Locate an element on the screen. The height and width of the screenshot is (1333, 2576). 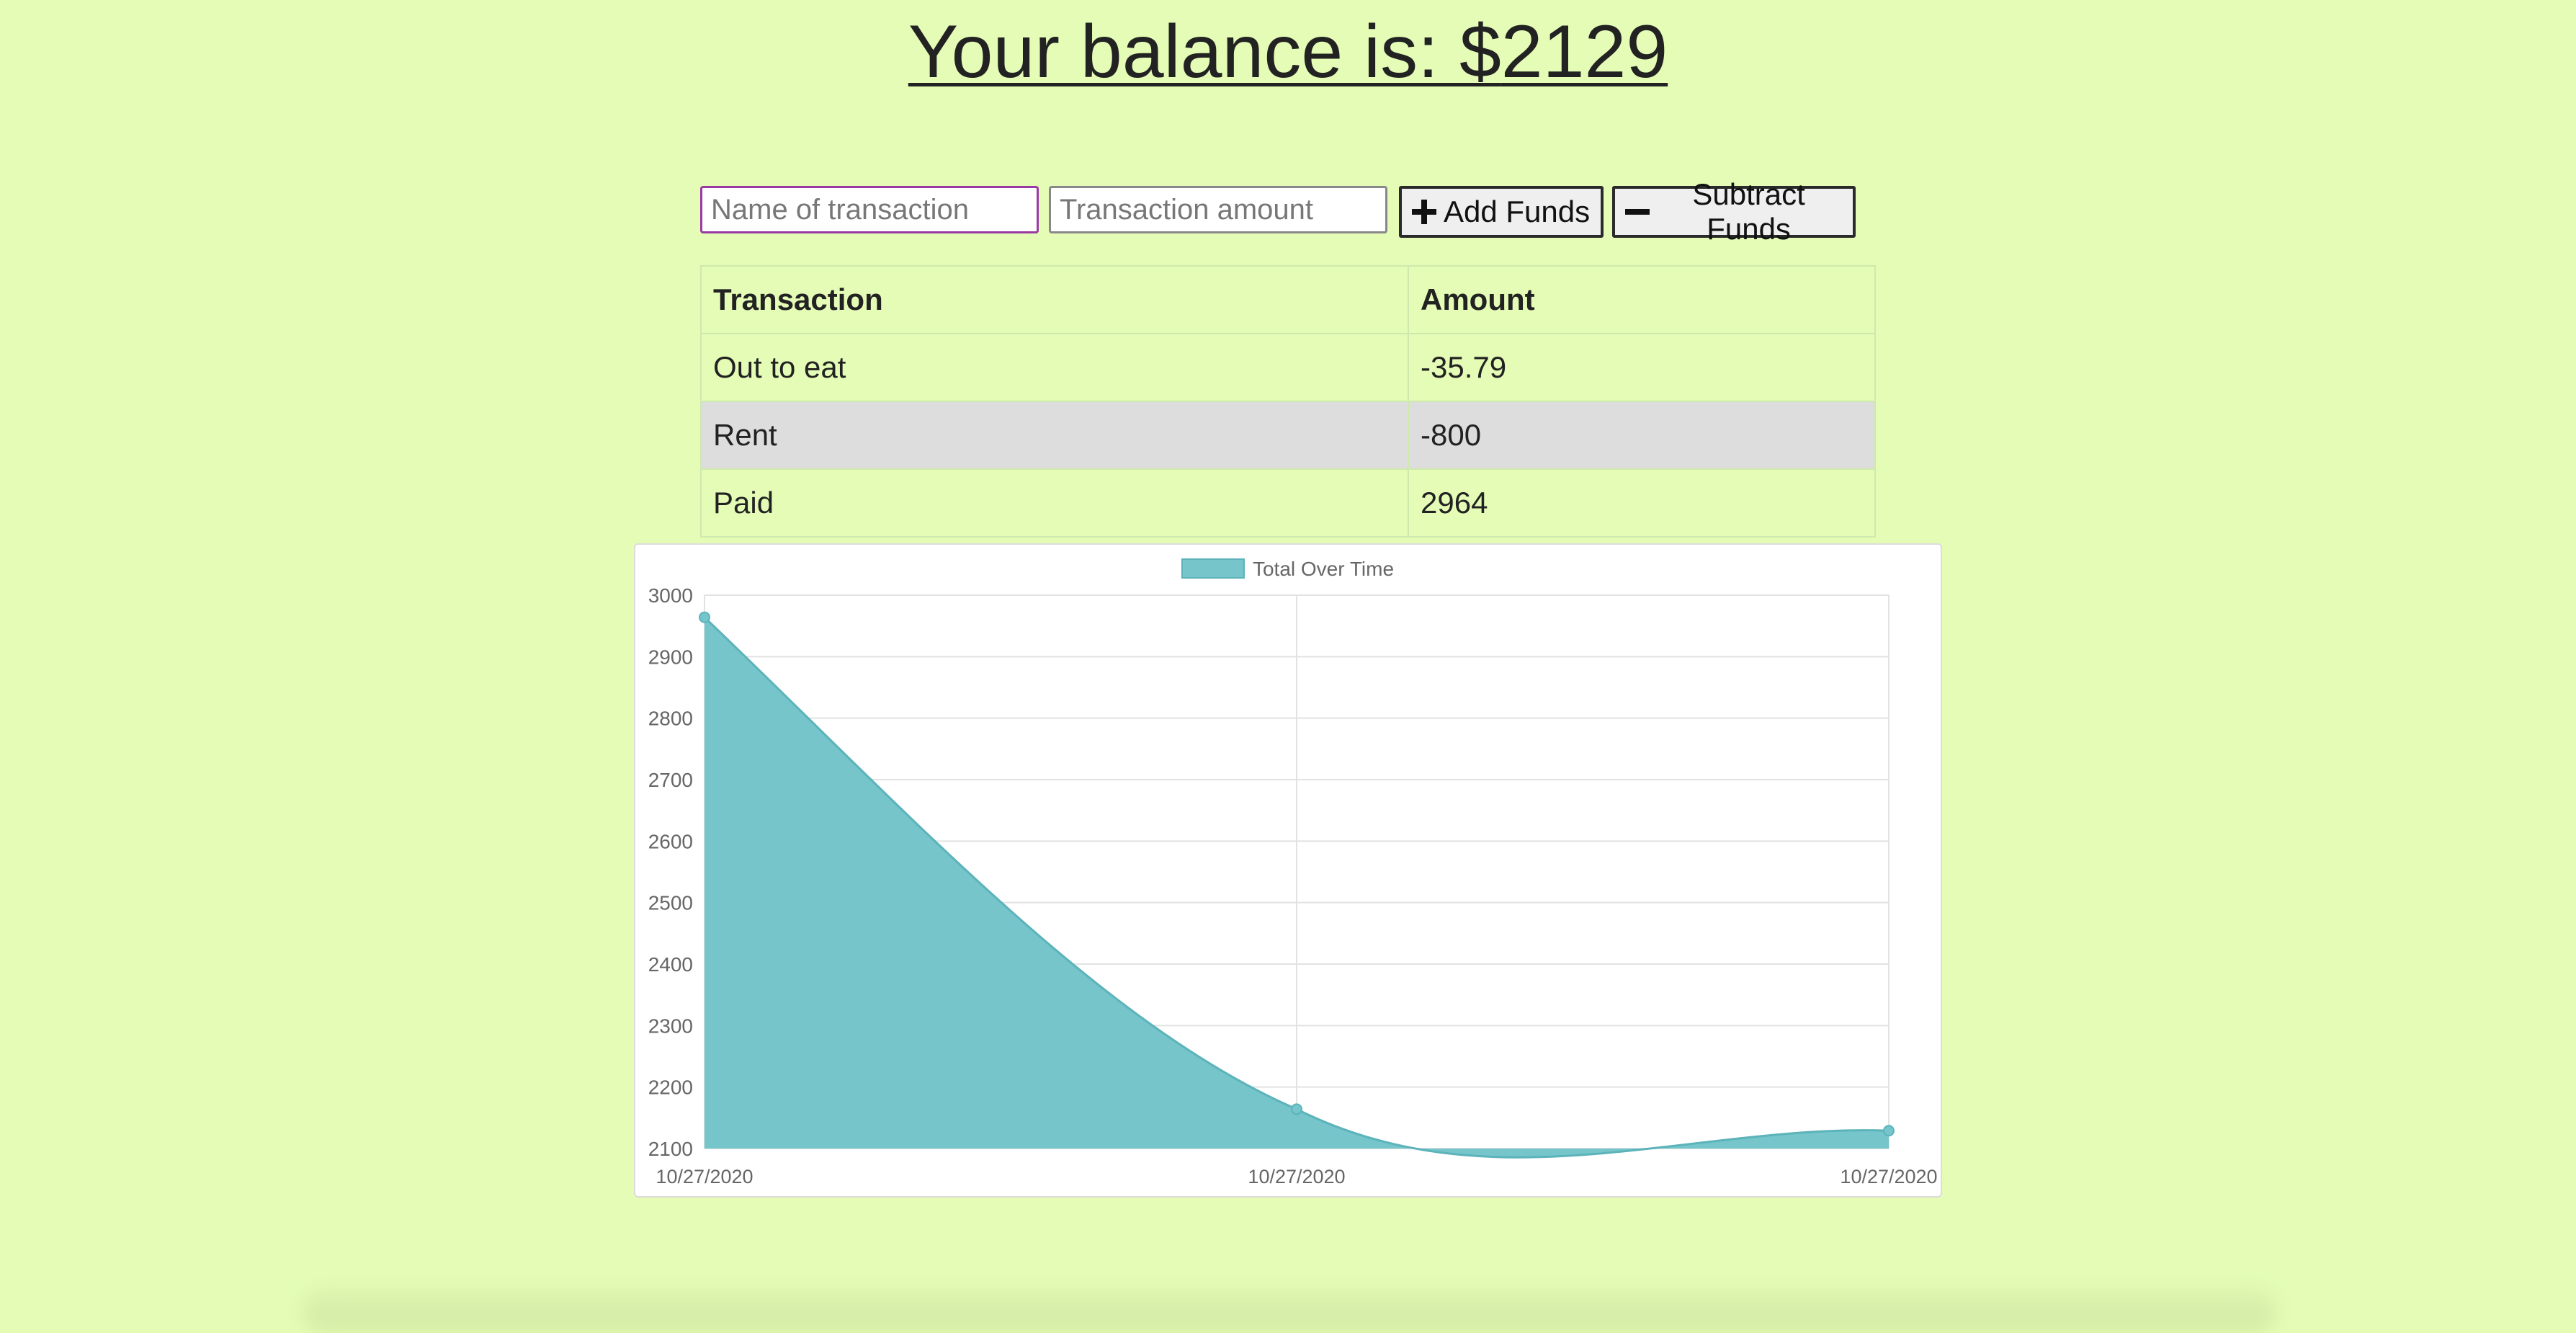
y-tick-label: 2300 is located at coordinates (670, 1026).